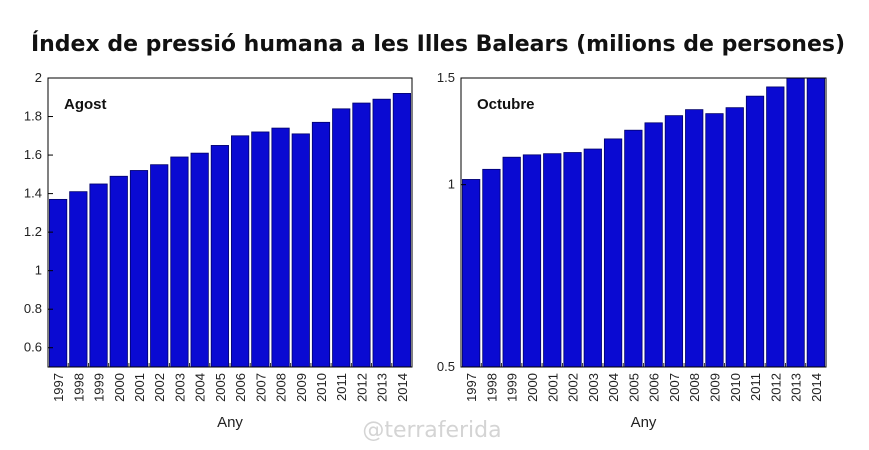  Describe the element at coordinates (33, 231) in the screenshot. I see `y-tick-label: 1.2` at that location.